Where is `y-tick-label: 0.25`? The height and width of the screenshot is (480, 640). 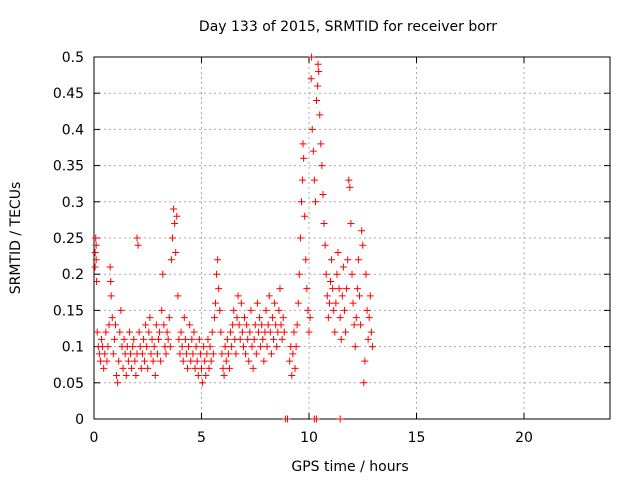 y-tick-label: 0.25 is located at coordinates (68, 239).